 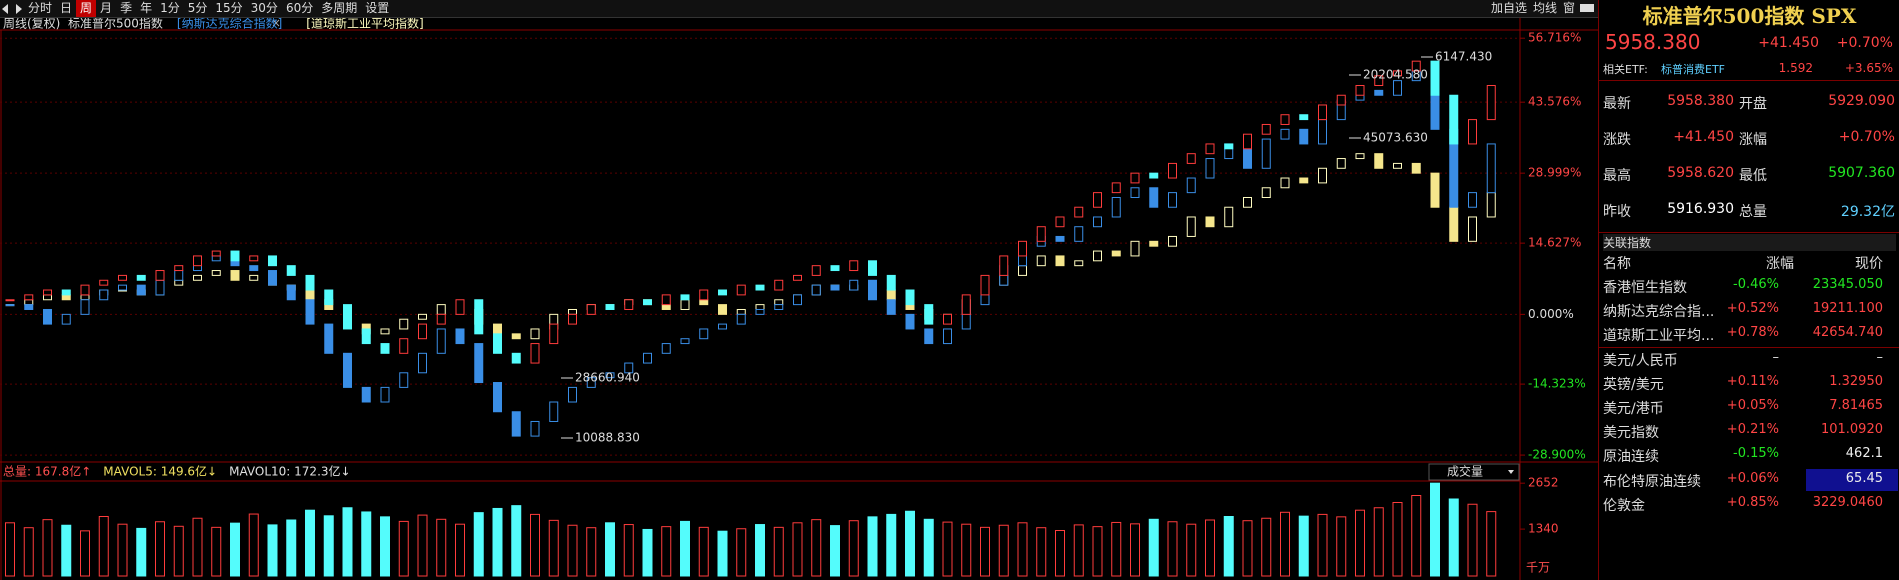 I want to click on period-tab: 年, so click(x=146, y=8).